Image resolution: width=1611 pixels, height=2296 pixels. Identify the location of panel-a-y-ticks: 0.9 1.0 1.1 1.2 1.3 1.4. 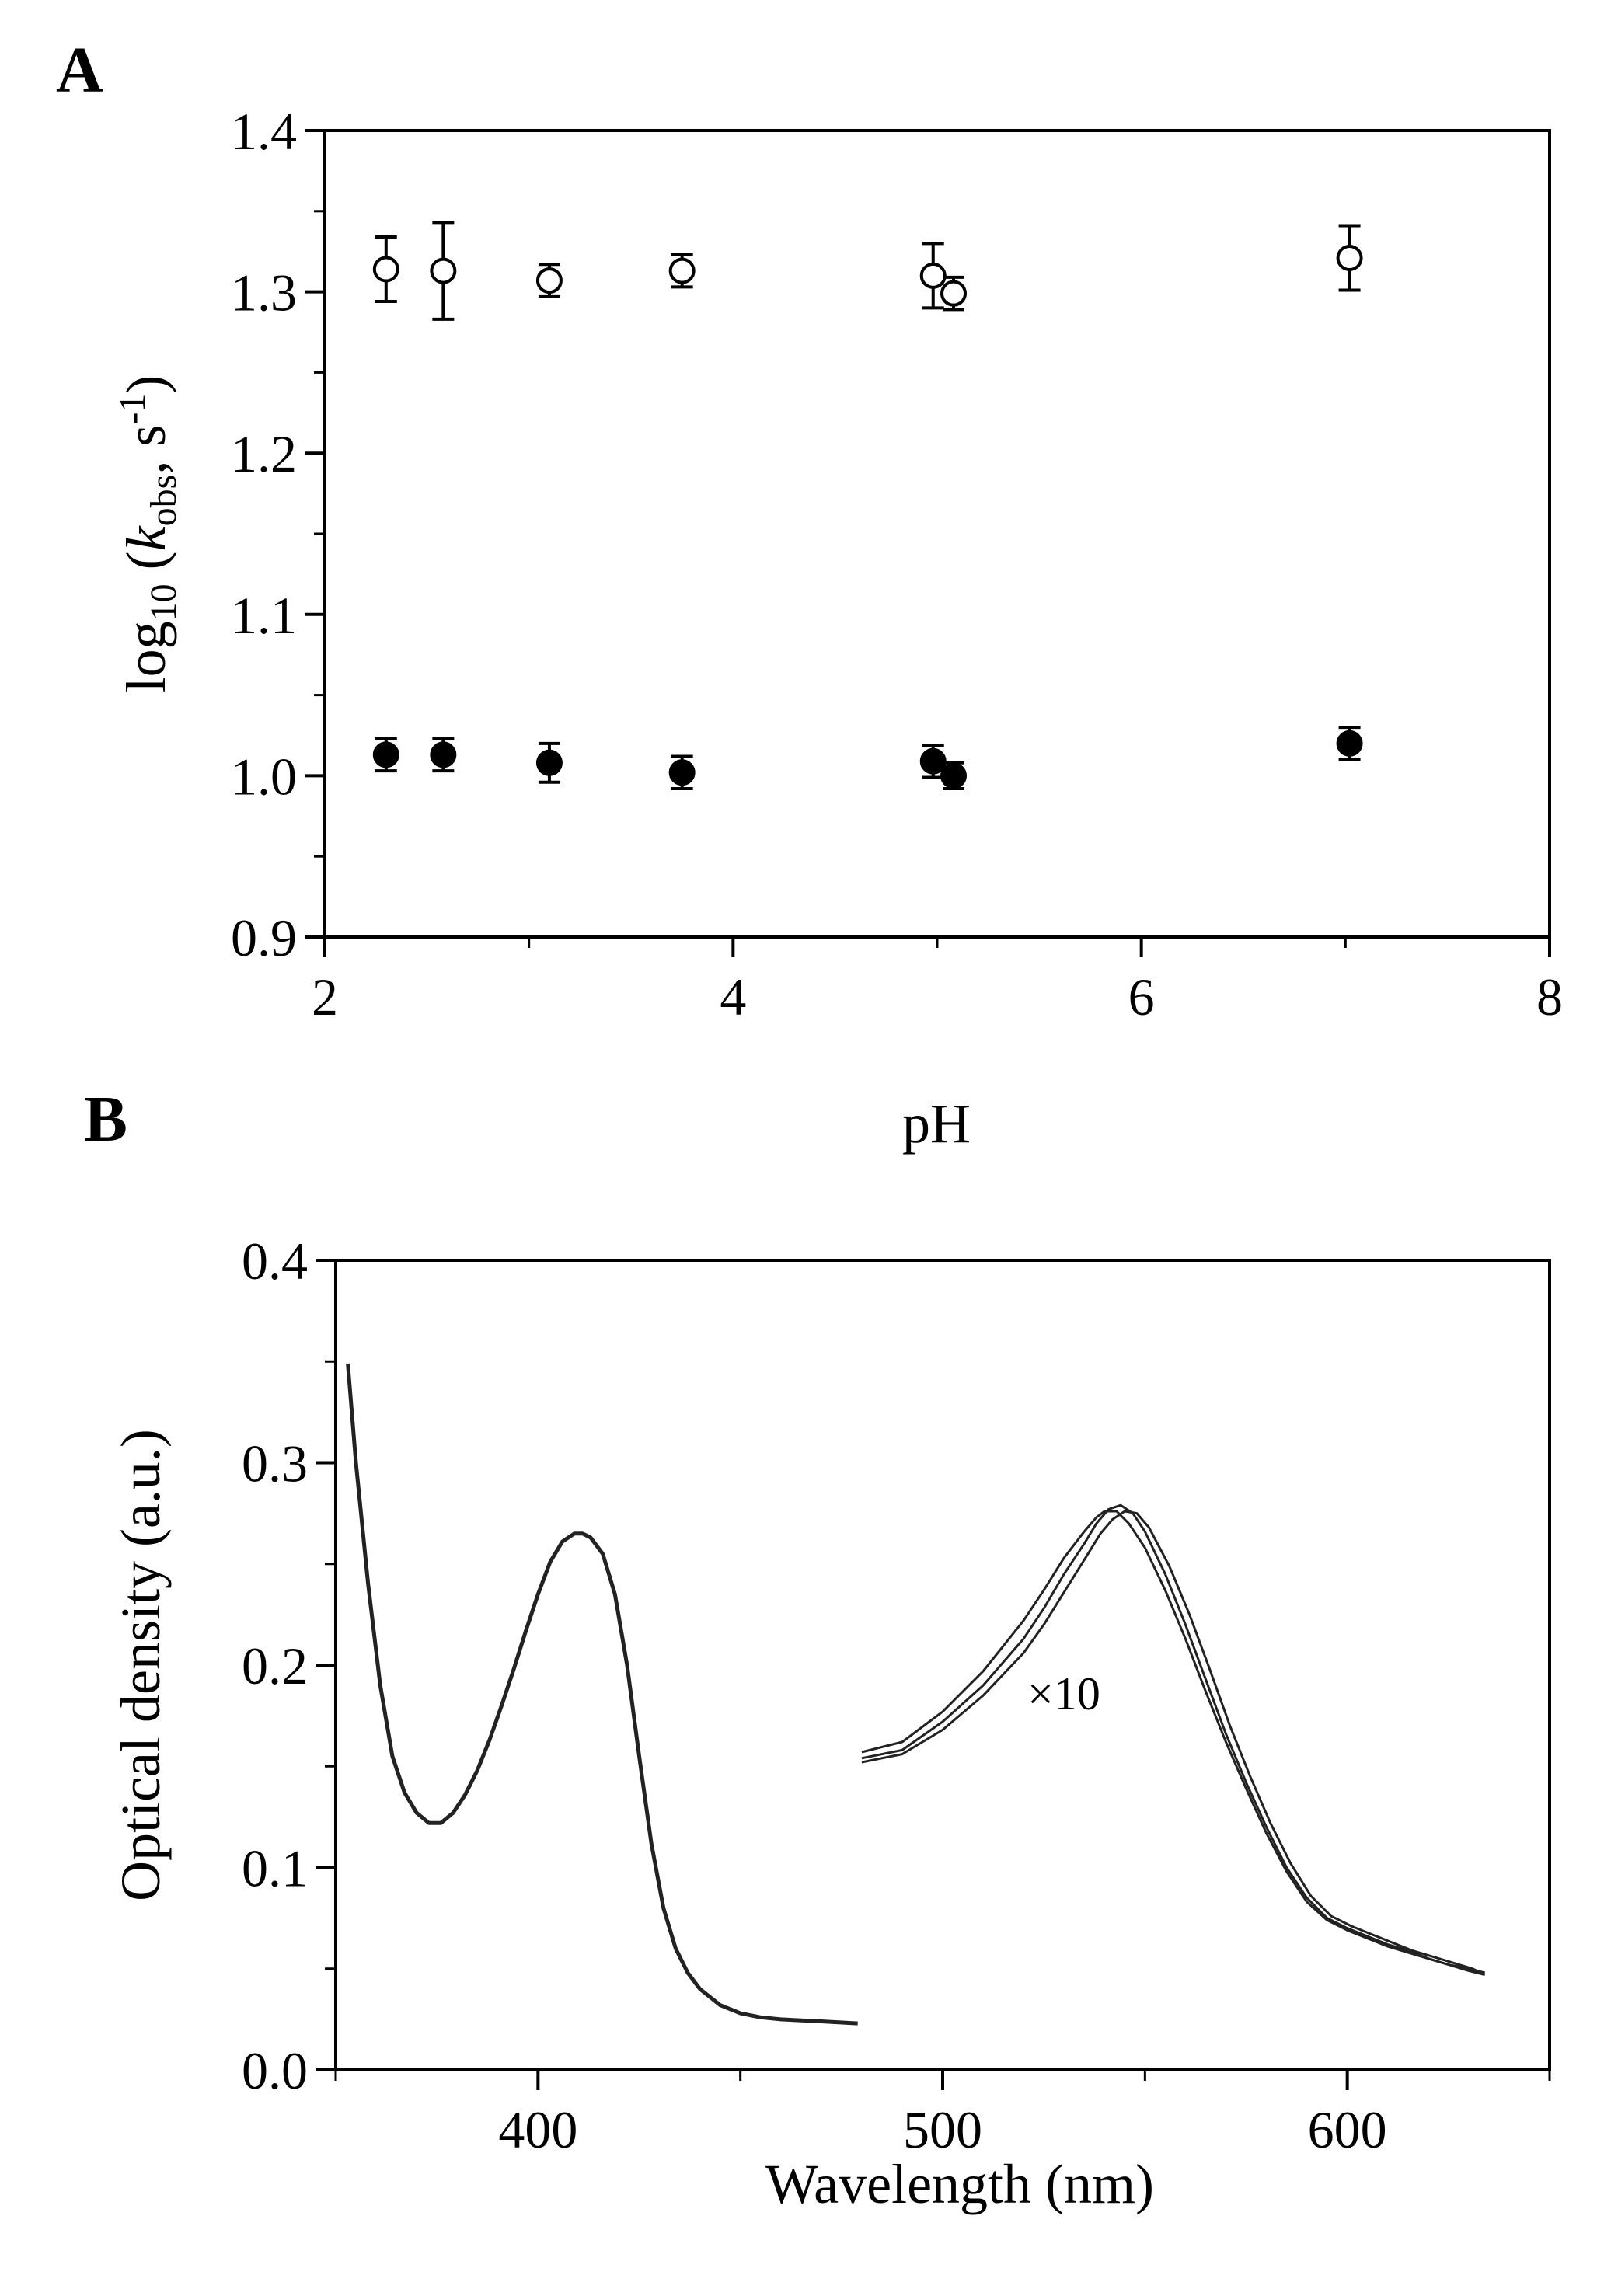
(278, 534).